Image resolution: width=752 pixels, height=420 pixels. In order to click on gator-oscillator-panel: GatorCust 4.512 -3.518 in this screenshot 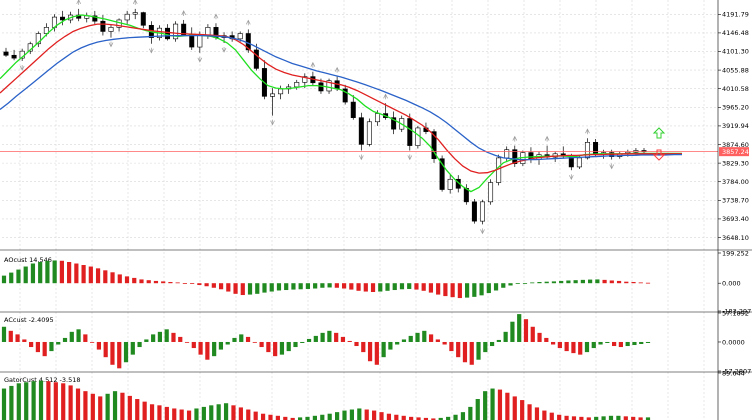, I will do `click(326, 398)`.